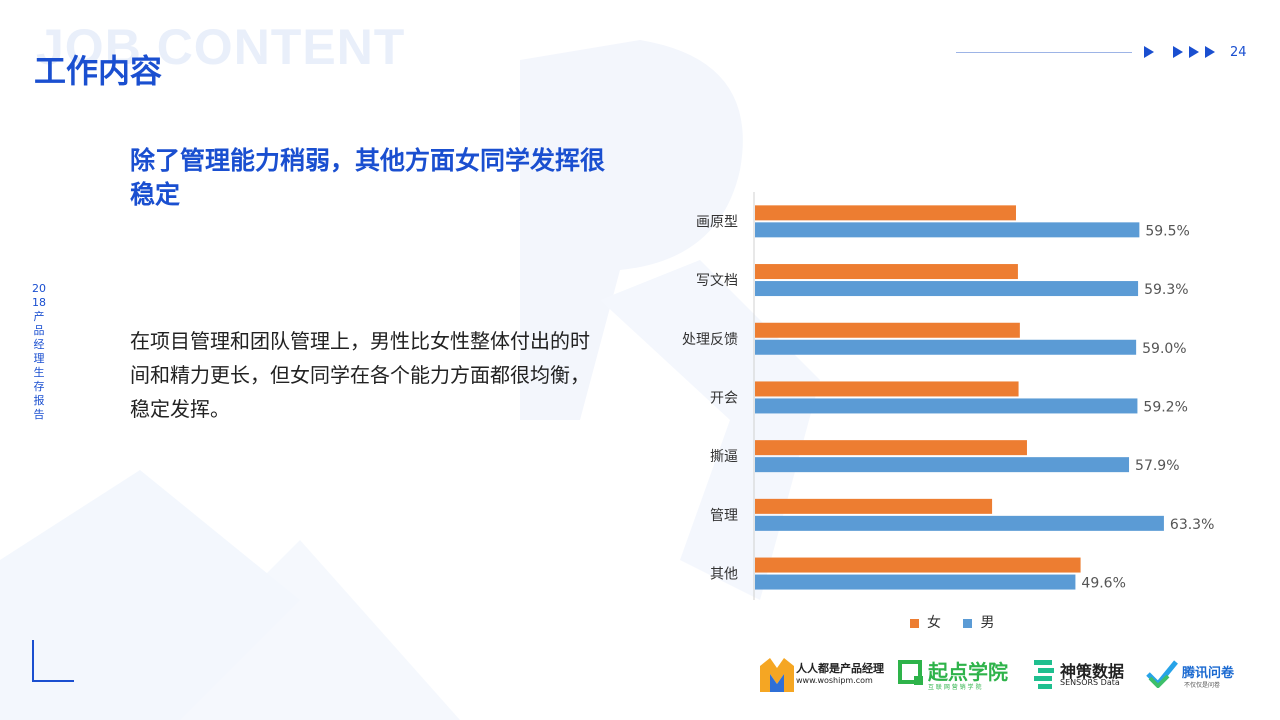  I want to click on data-label: 59.2%, so click(1165, 407).